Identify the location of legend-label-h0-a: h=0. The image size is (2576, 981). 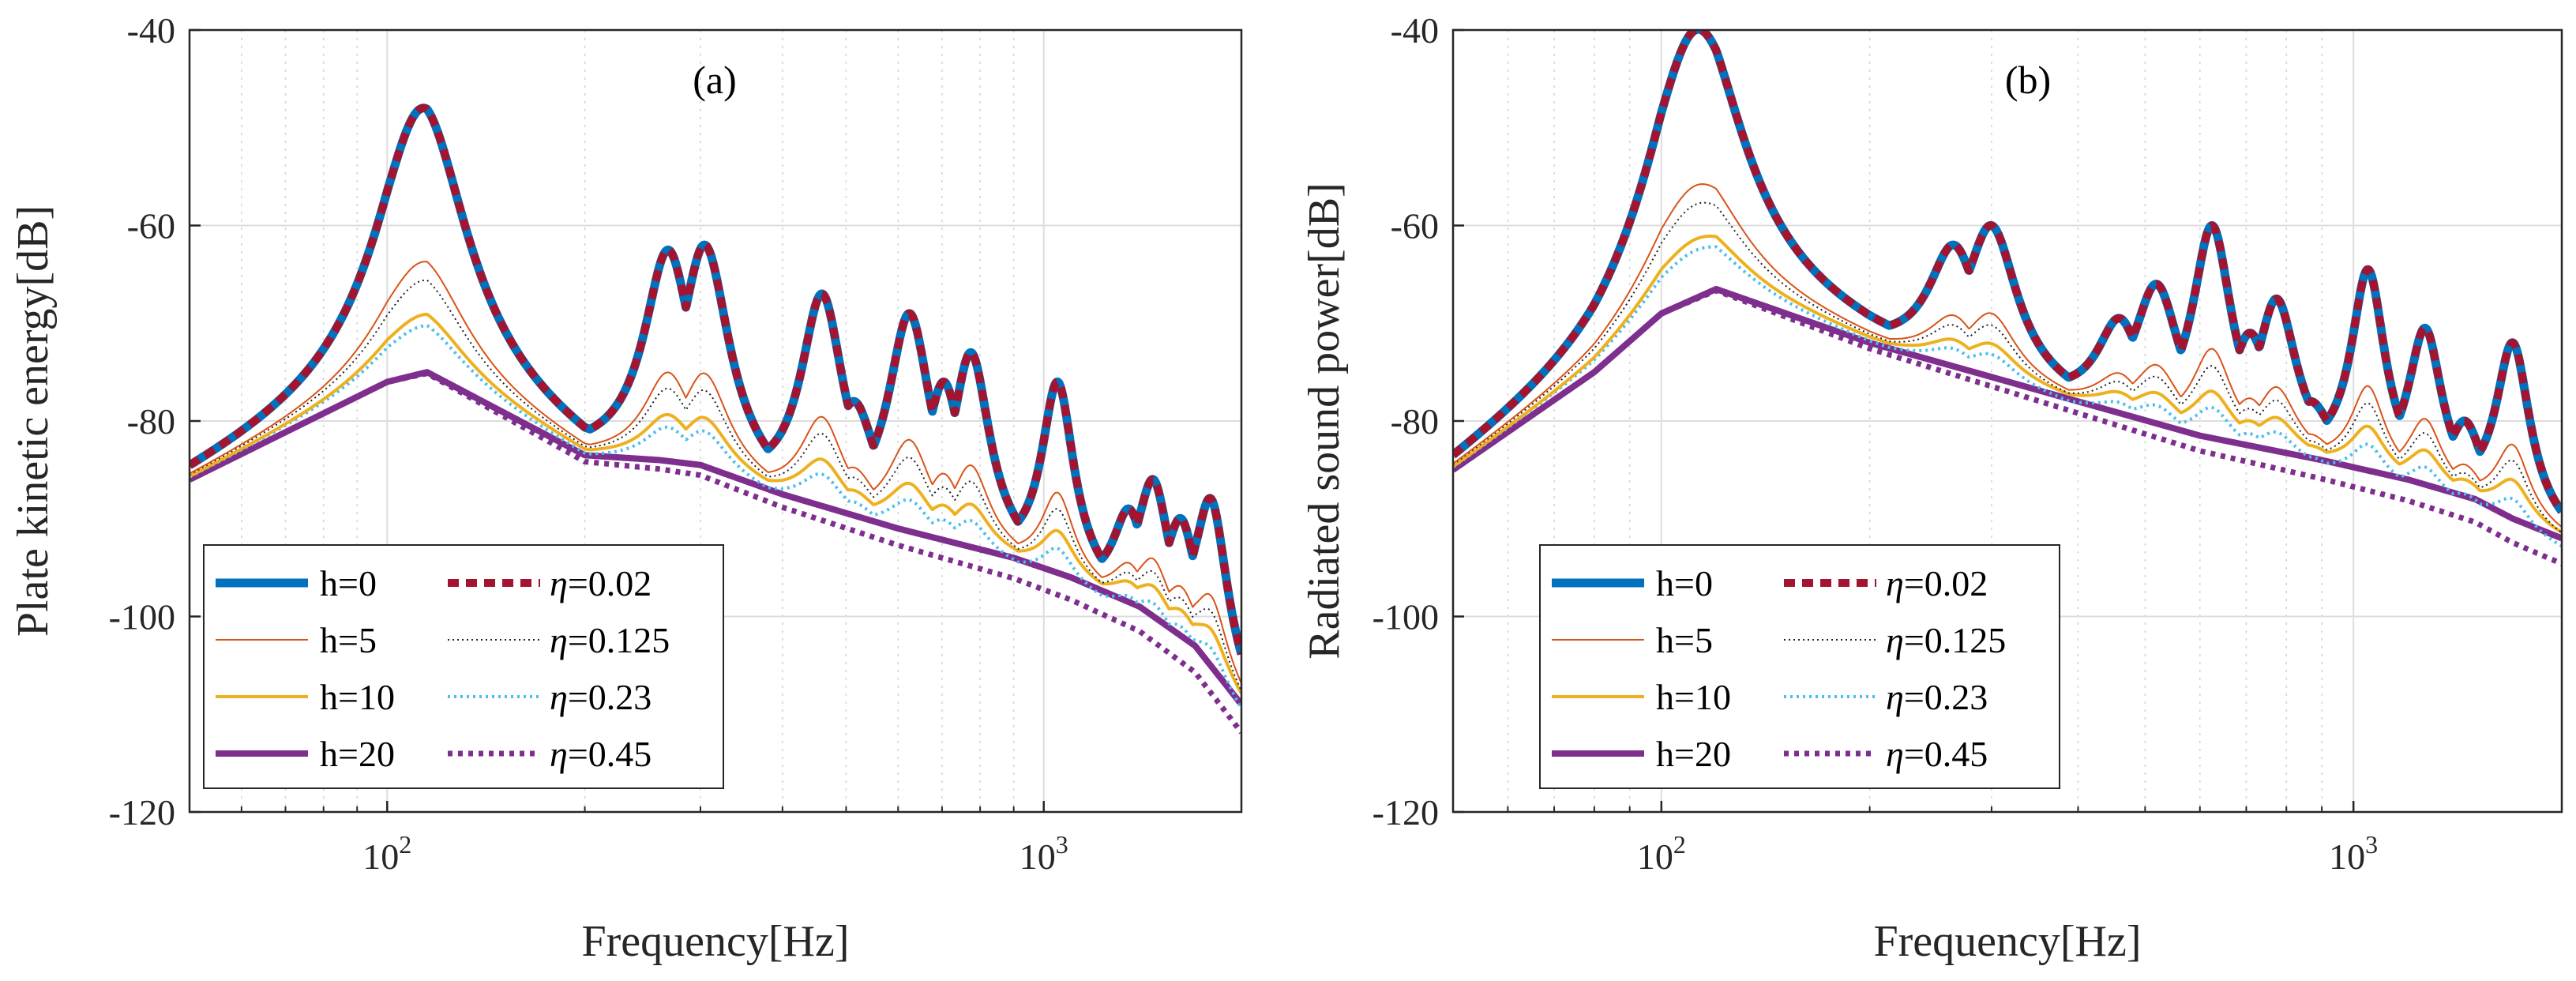
(348, 583).